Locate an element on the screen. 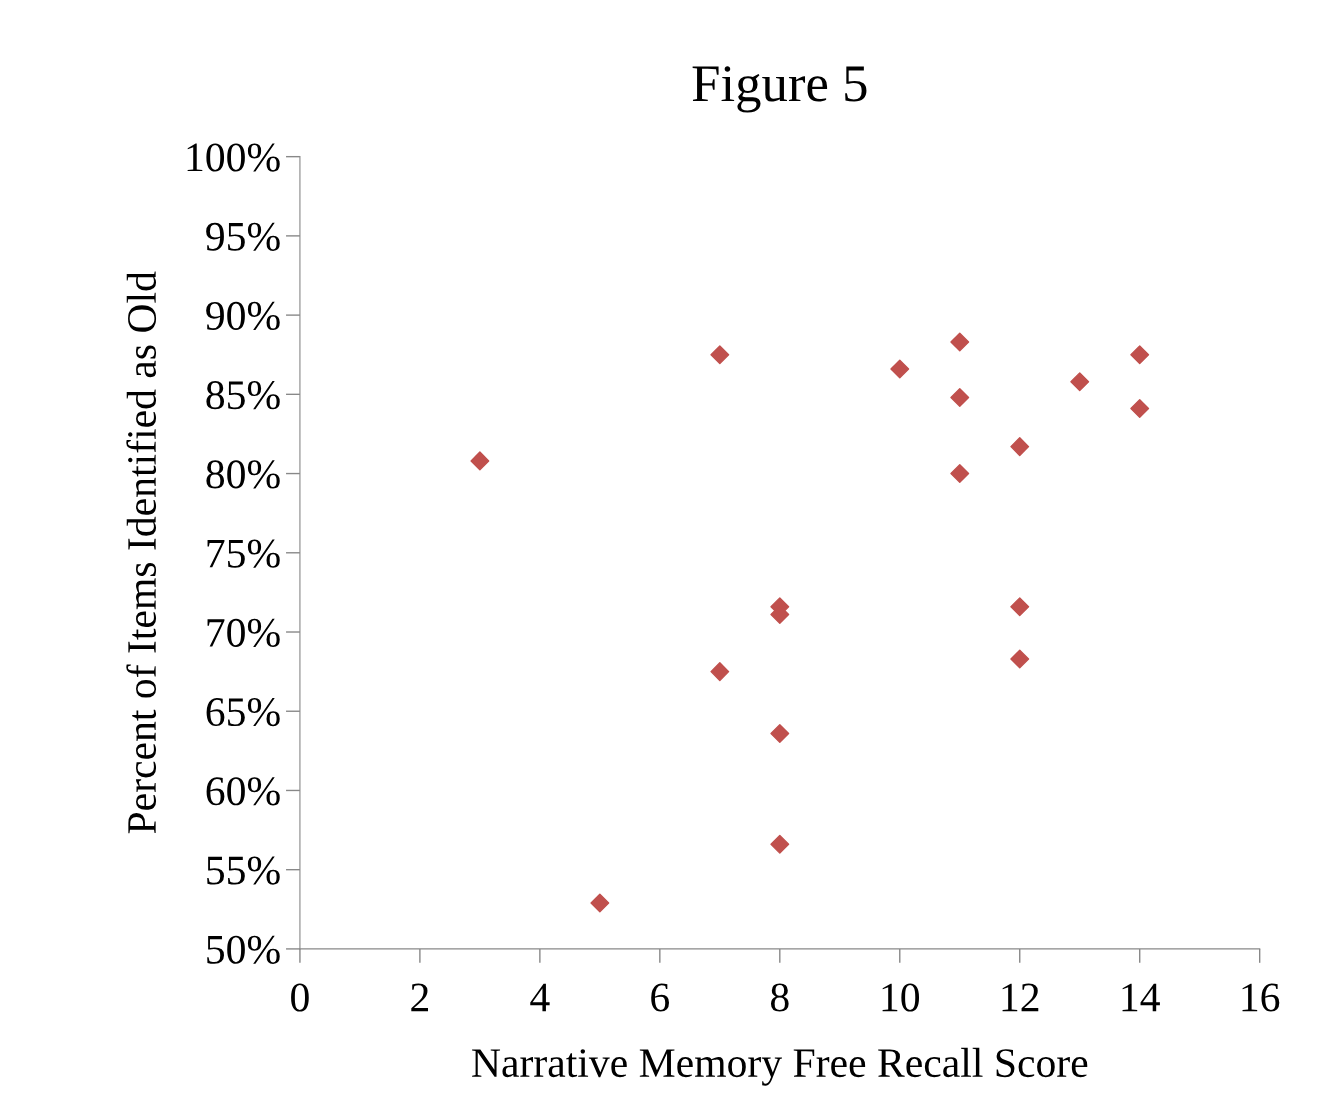 The image size is (1333, 1119). x-axis-title: Narrative Memory Free Recall Score is located at coordinates (780, 1066).